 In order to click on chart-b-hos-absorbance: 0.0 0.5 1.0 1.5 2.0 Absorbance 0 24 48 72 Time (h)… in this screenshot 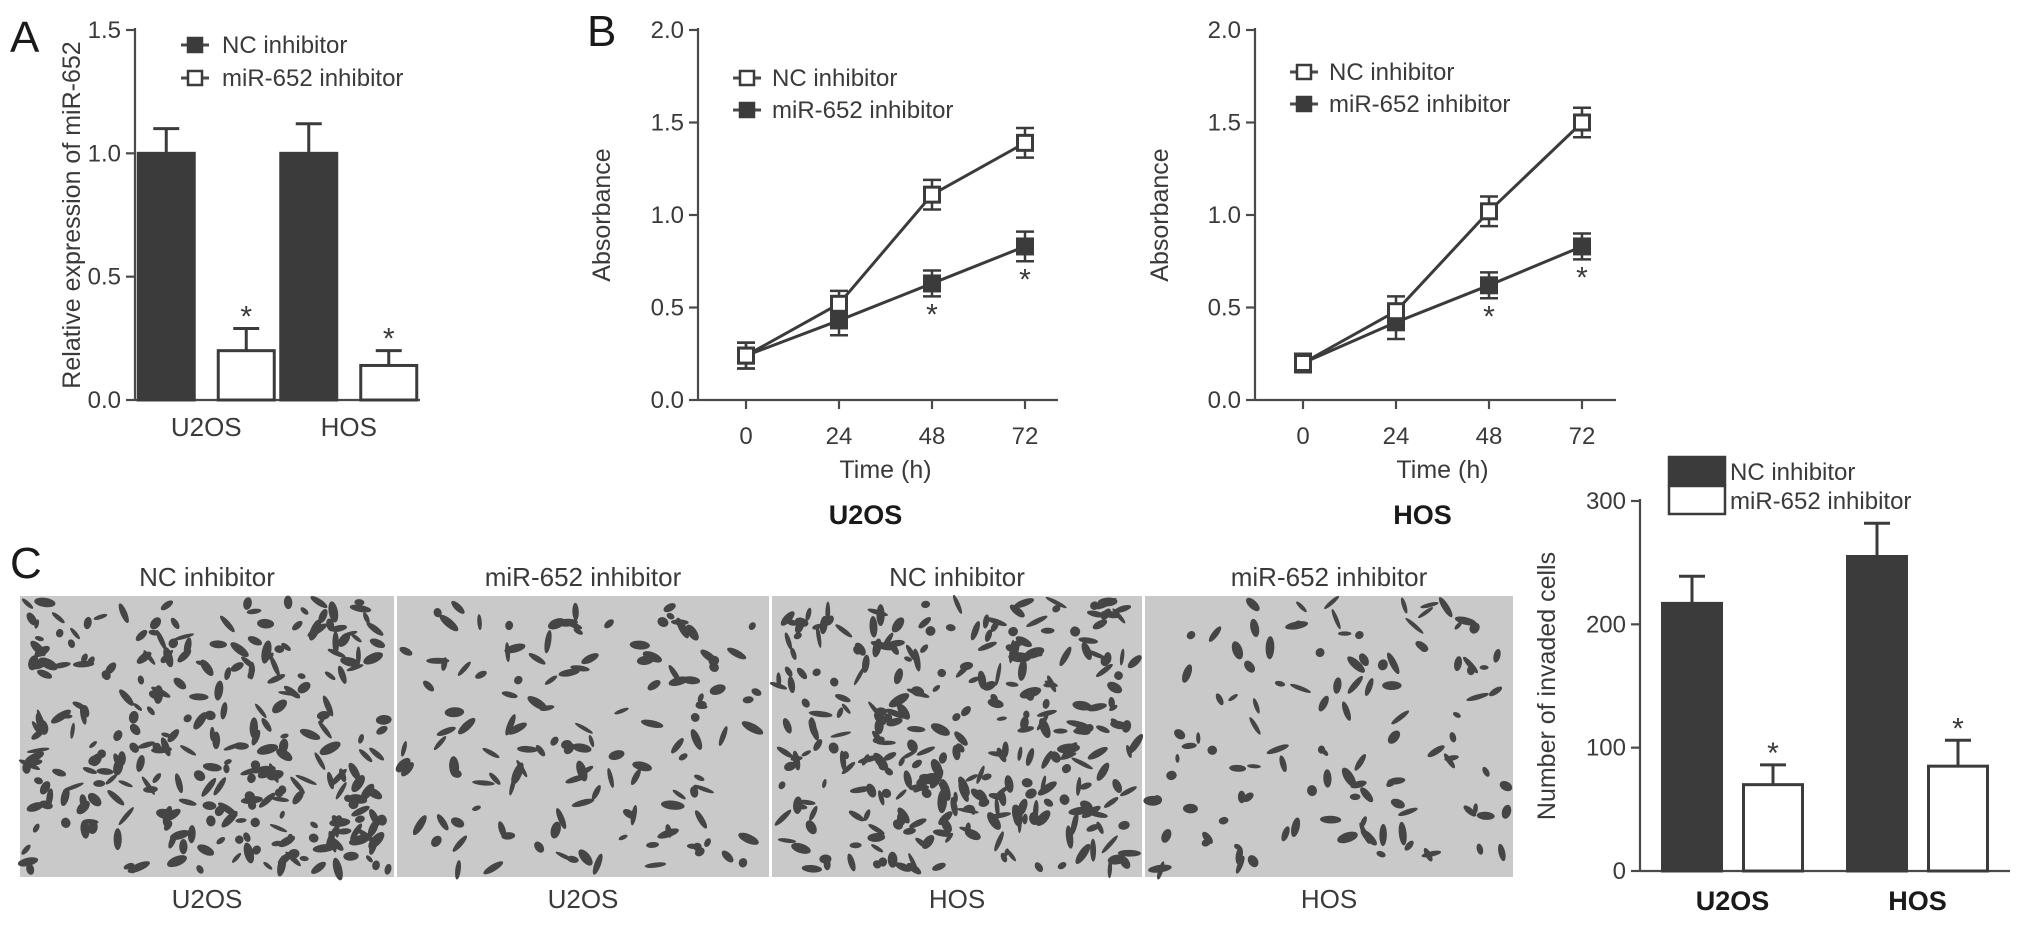, I will do `click(1381, 273)`.